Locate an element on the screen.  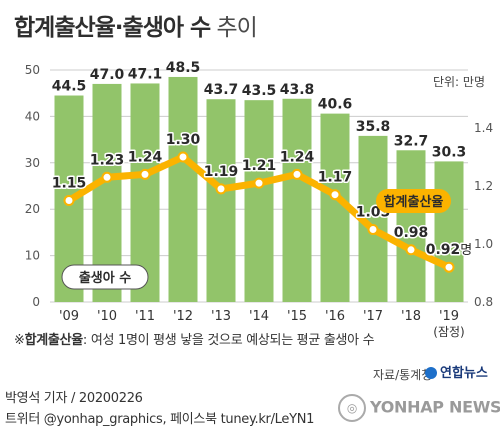
legend-bar-label: 출생아 수 is located at coordinates (105, 278).